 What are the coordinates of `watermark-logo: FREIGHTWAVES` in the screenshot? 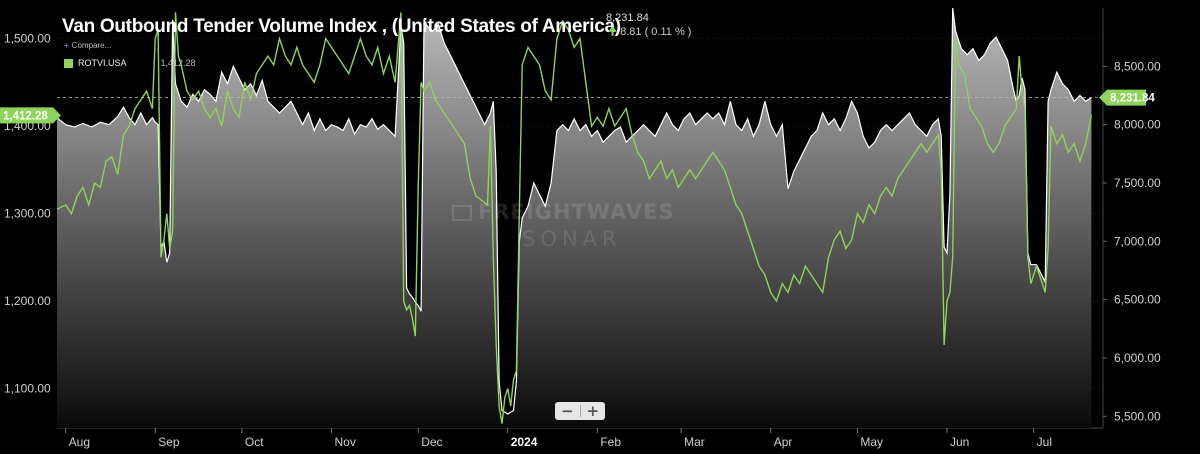 It's located at (563, 212).